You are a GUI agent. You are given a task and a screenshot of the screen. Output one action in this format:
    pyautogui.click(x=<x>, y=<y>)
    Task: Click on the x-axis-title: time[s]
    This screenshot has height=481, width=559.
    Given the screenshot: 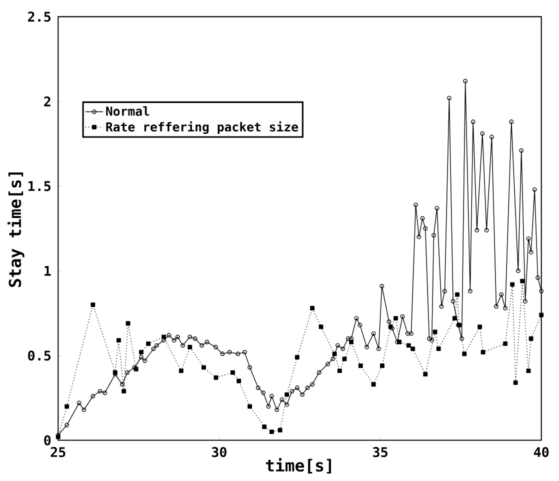 What is the action you would take?
    pyautogui.click(x=299, y=466)
    